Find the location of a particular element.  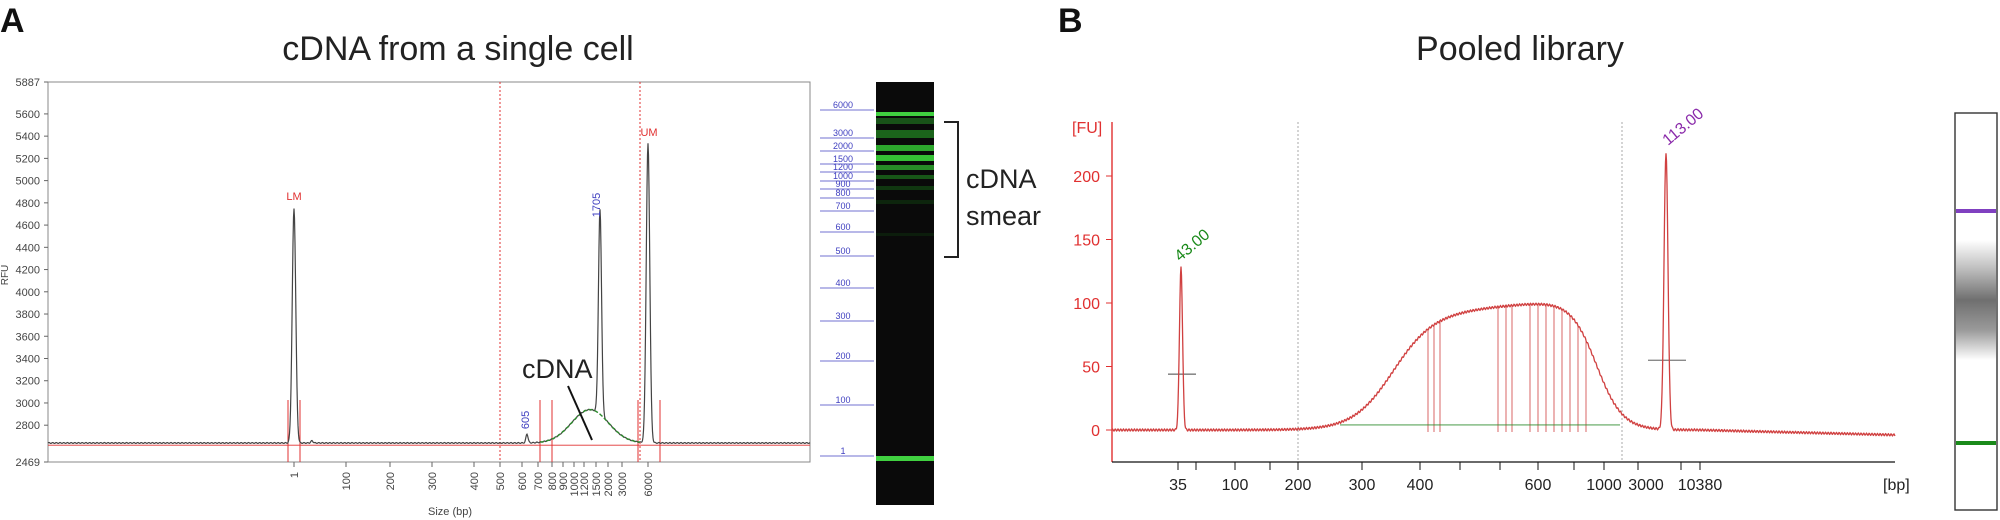

gel-lane-a: cDNA smear is located at coordinates (958, 293).